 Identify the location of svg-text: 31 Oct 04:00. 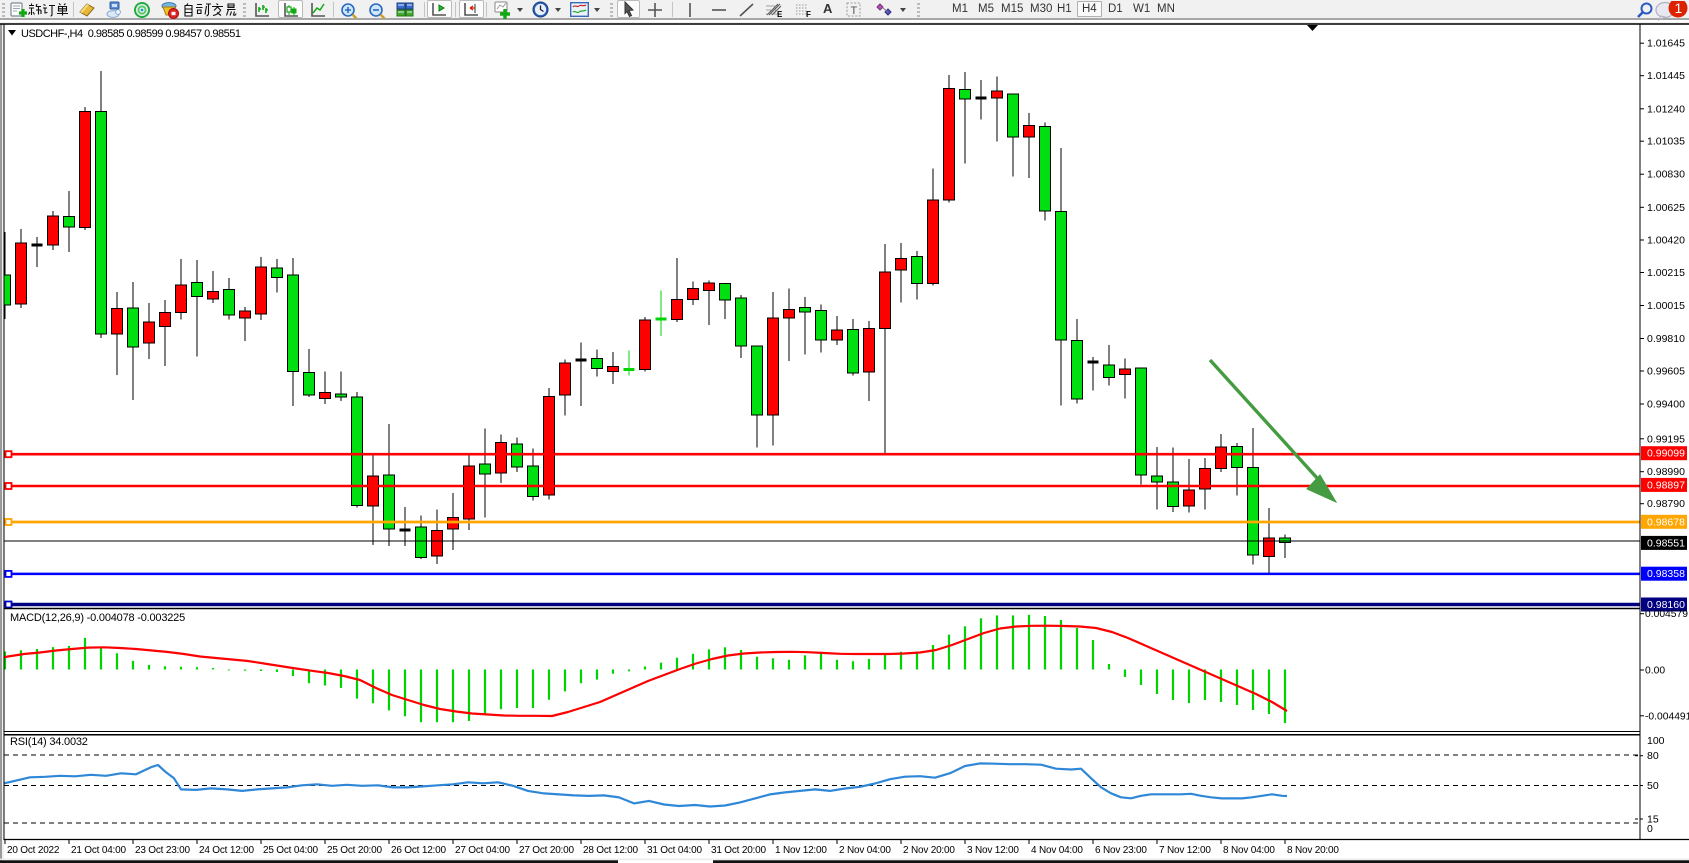
(674, 850).